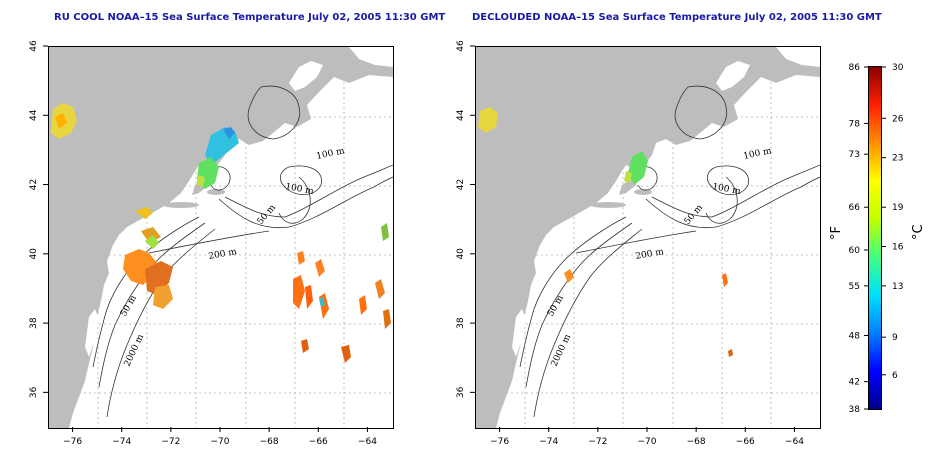 The image size is (950, 475). I want to click on colorbar-c-tick-label: 6, so click(895, 376).